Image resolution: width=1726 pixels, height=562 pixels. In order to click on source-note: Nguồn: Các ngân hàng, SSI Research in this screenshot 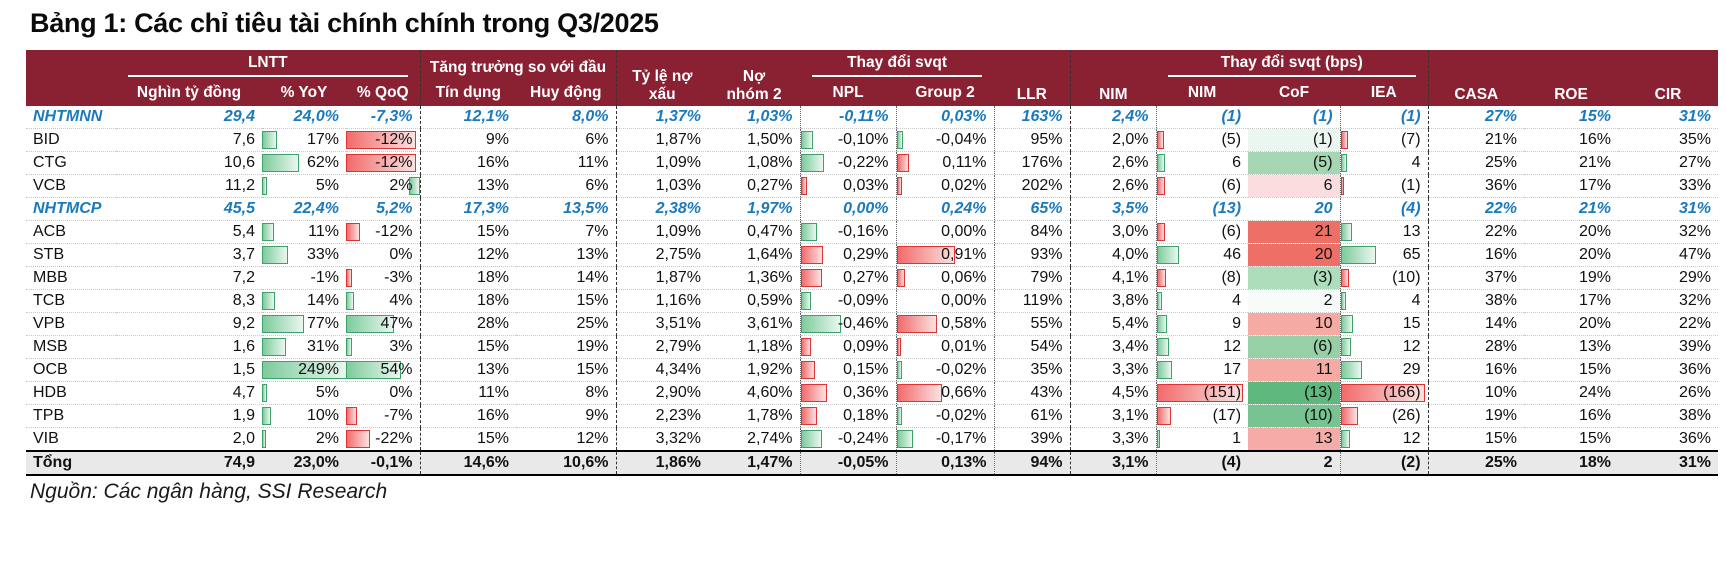, I will do `click(209, 491)`.